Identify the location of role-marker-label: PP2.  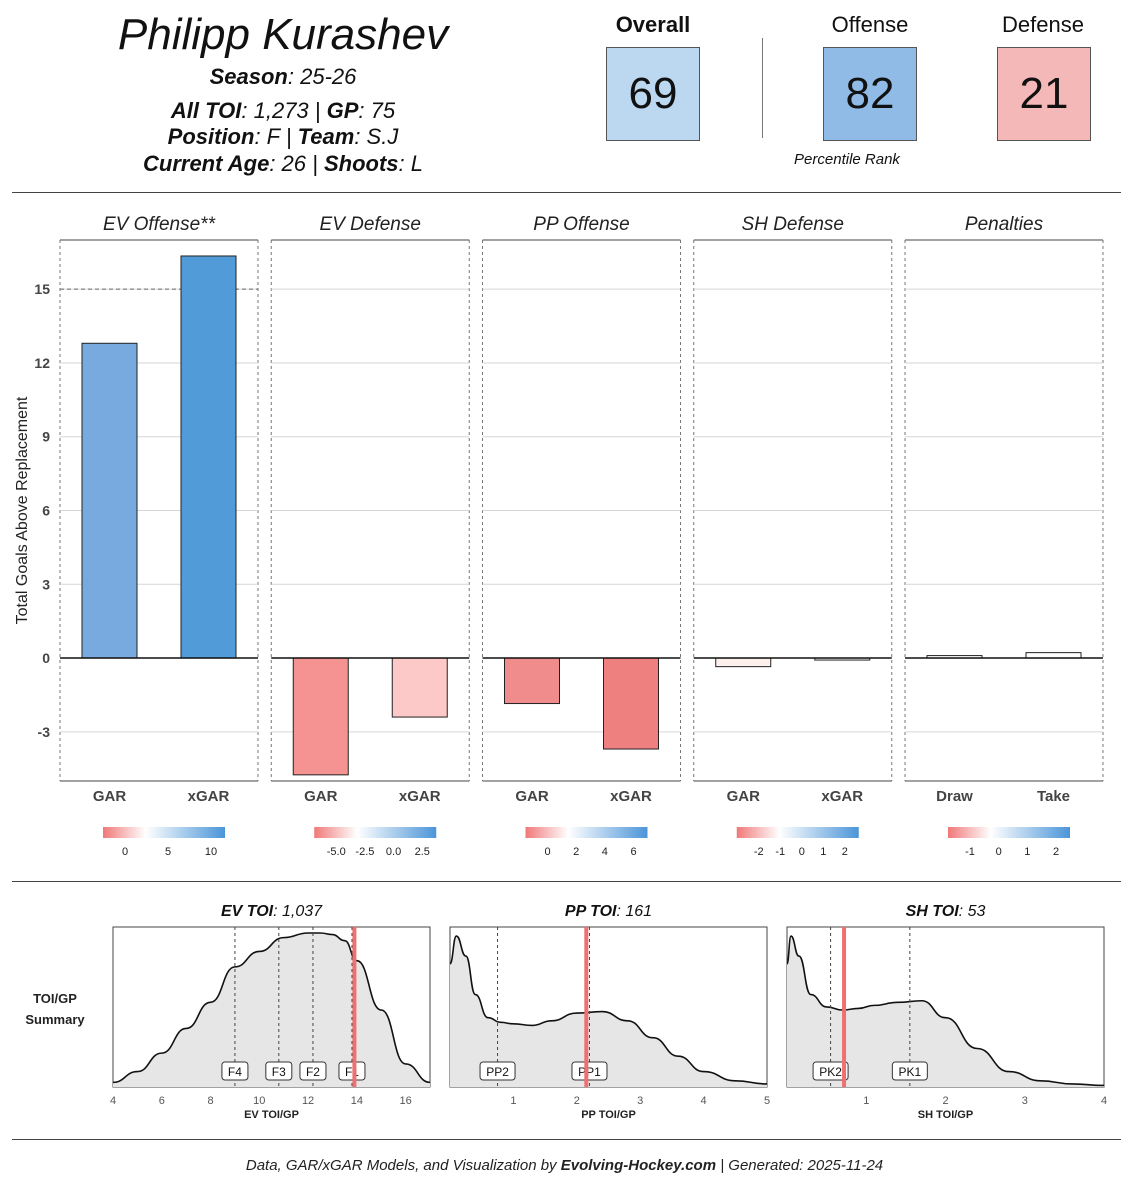
(497, 1072).